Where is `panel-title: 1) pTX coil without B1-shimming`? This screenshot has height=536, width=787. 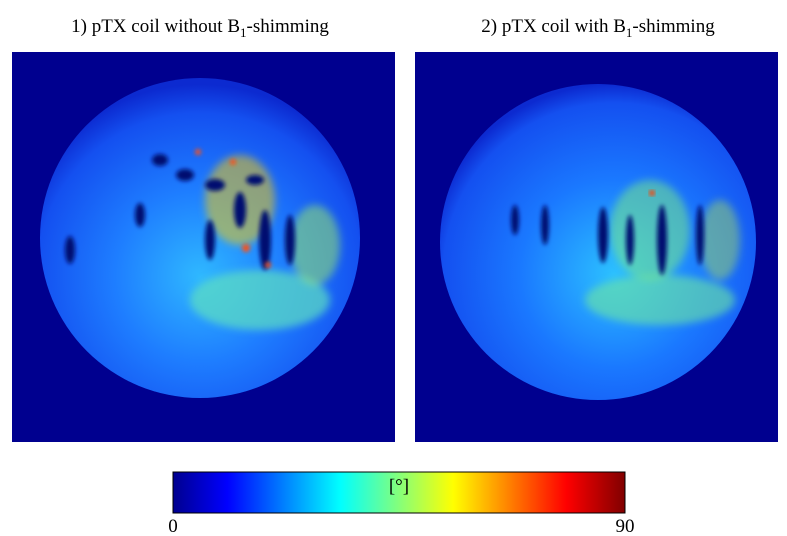 panel-title: 1) pTX coil without B1-shimming is located at coordinates (200, 28).